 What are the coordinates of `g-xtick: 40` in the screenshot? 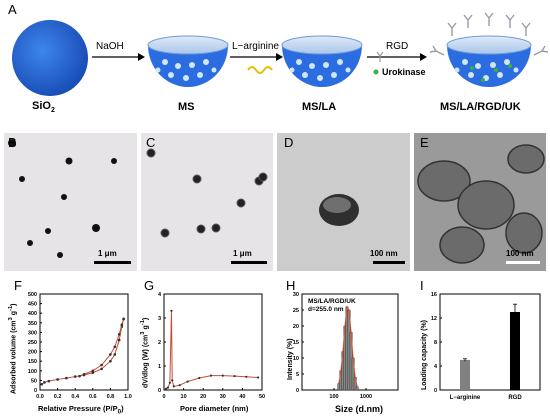 It's located at (242, 397).